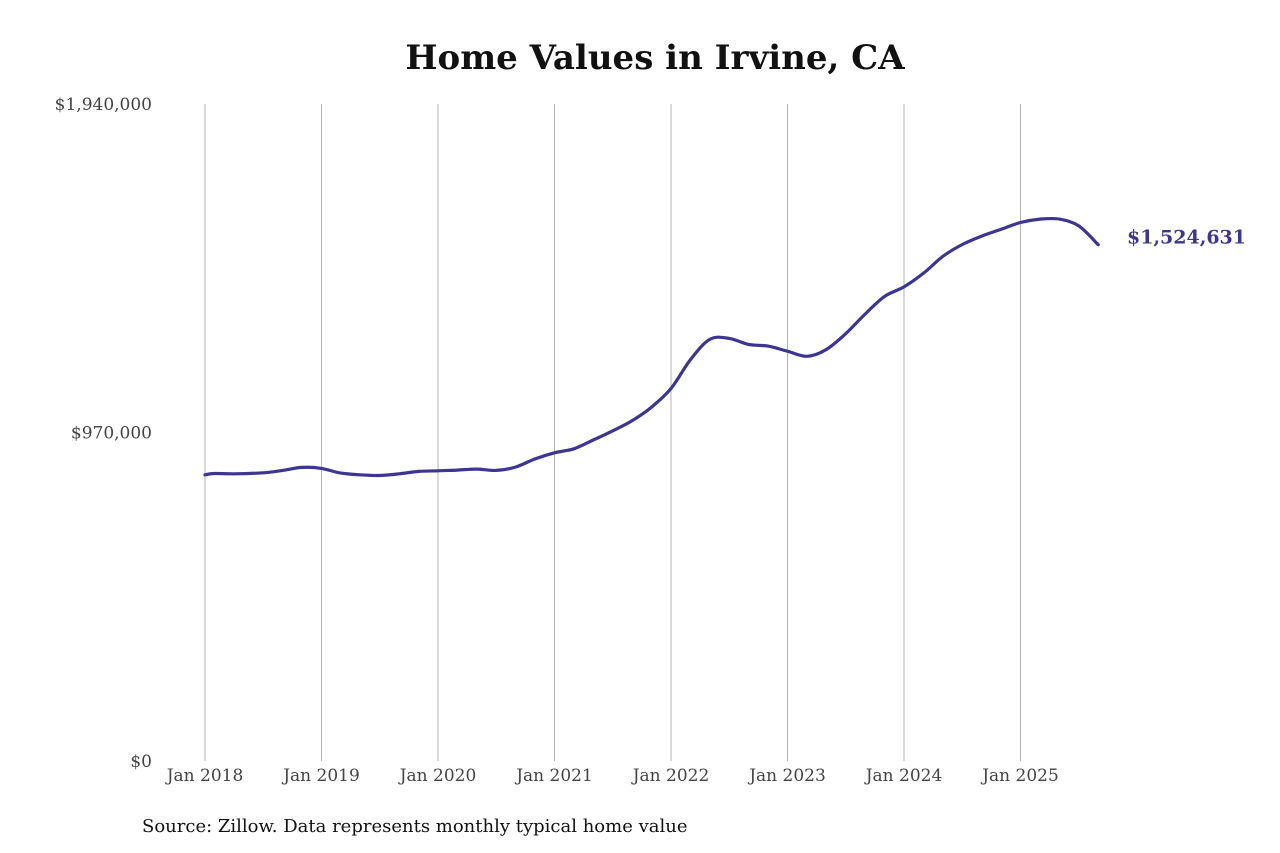  I want to click on x-tick-label-2: Jan 2020, so click(437, 776).